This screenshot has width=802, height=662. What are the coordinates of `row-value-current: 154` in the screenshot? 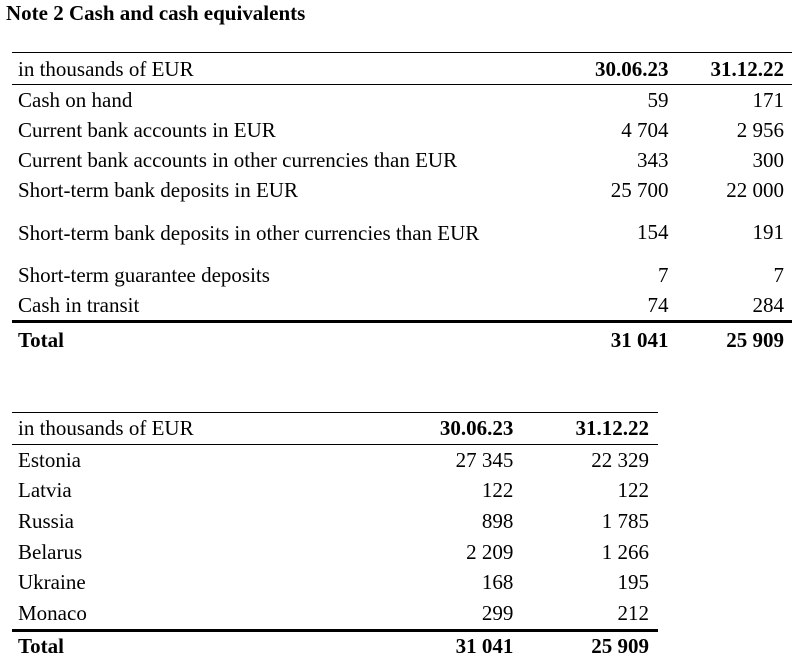 It's located at (653, 232).